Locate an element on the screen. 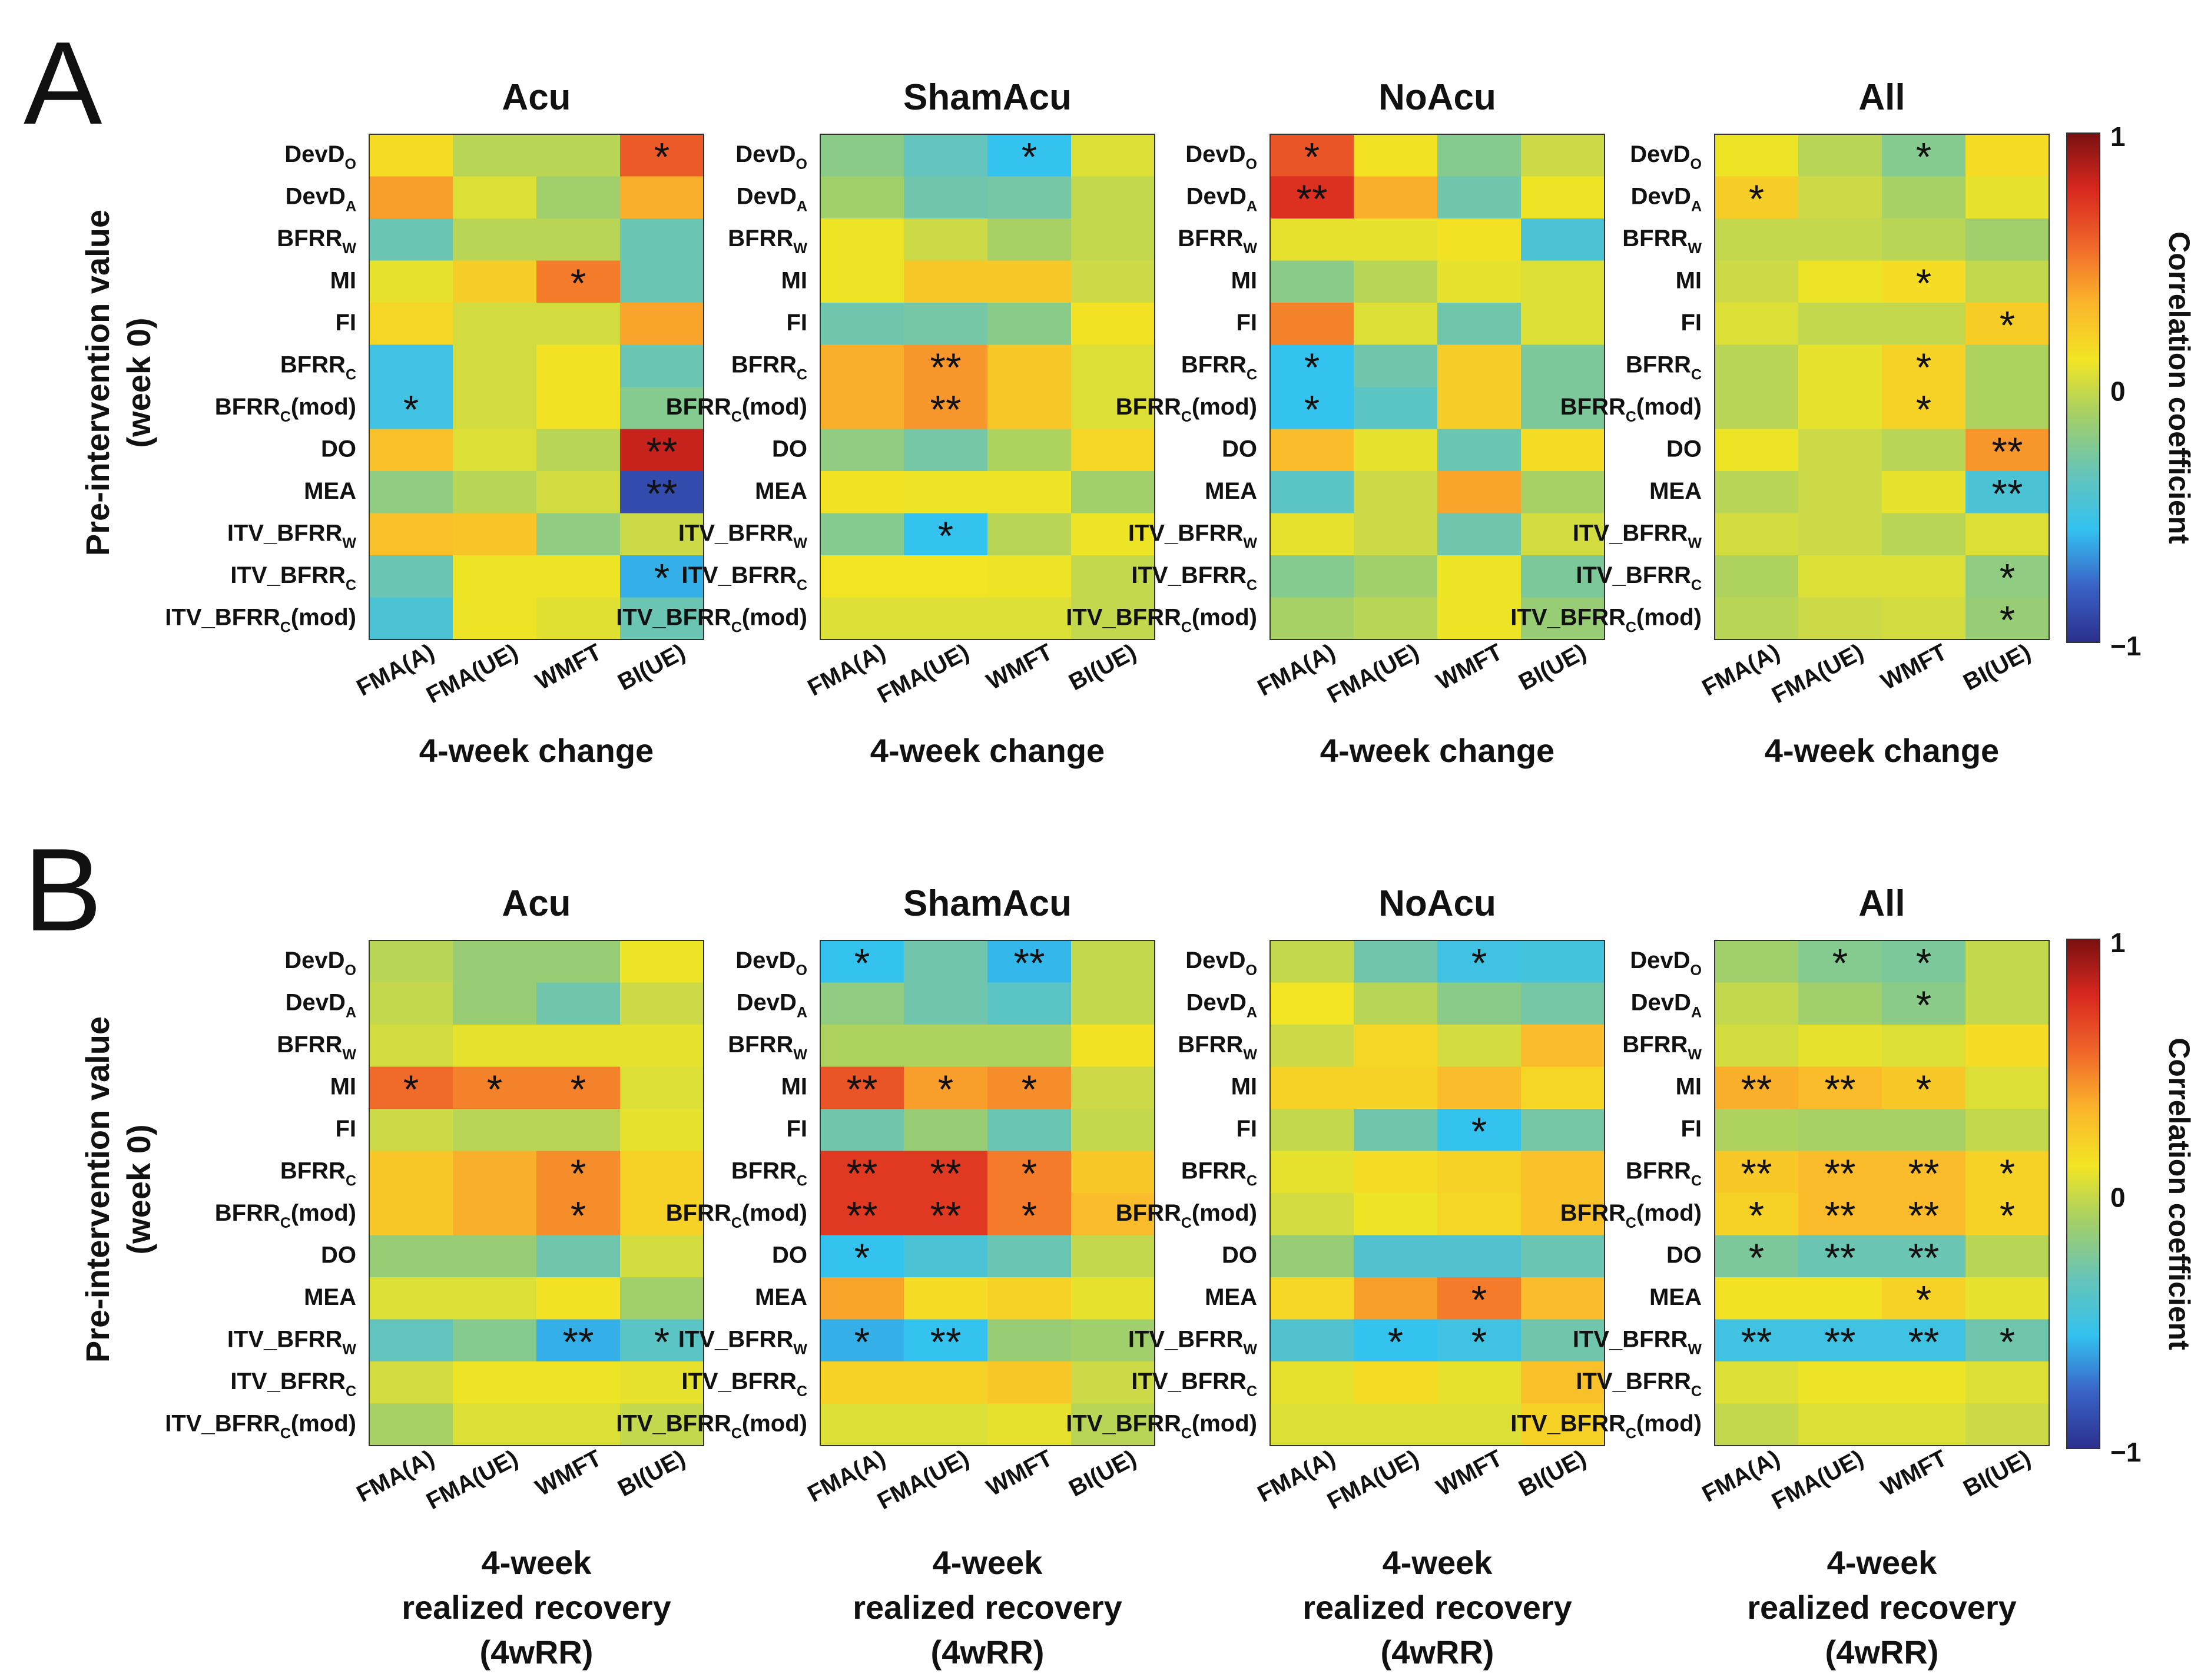  heatmap-frame-b-shamacu is located at coordinates (987, 1193).